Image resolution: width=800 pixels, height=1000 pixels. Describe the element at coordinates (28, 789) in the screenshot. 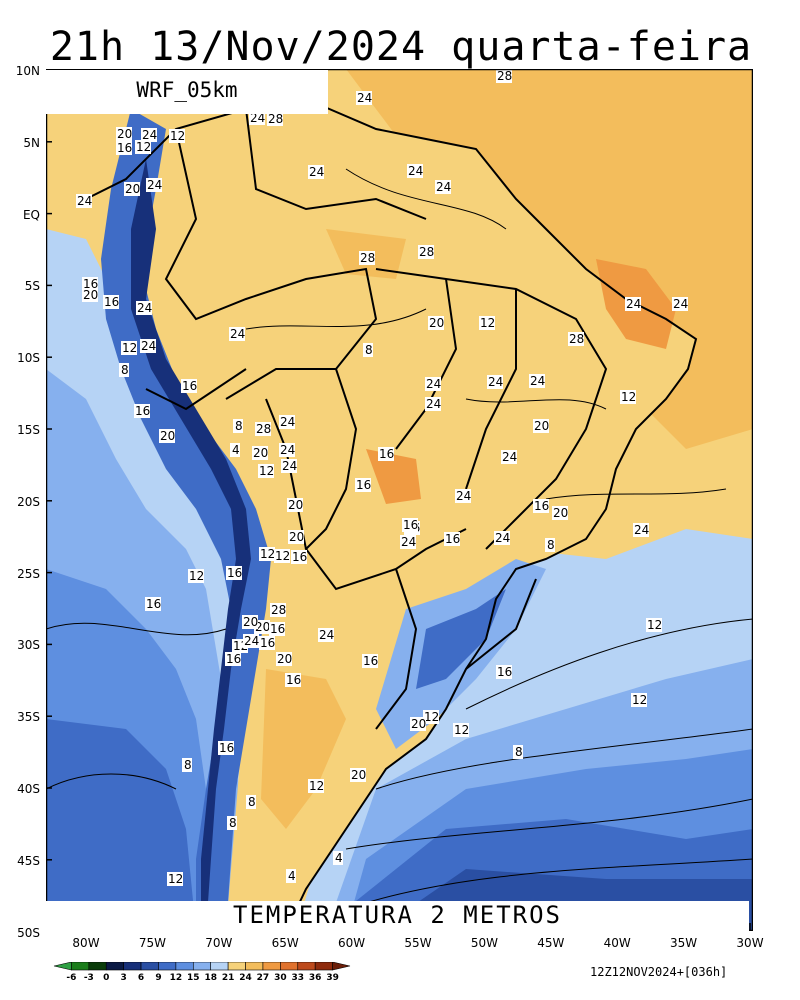

I see `lat-tick: 40S` at that location.